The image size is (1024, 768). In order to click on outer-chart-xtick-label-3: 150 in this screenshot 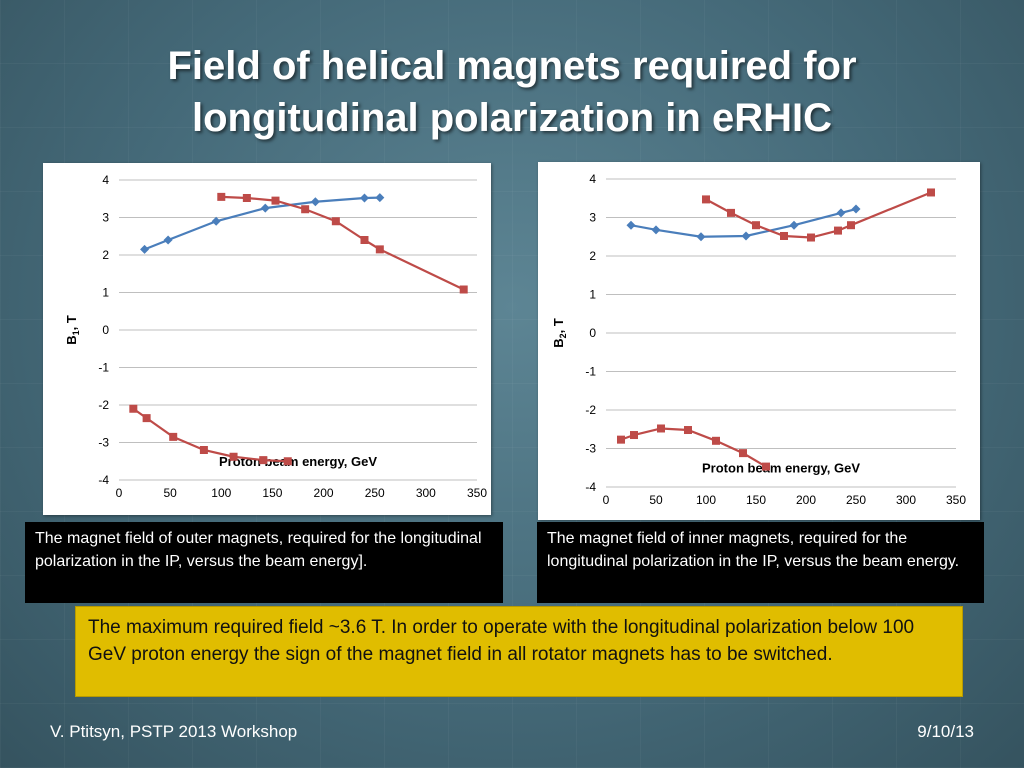, I will do `click(272, 493)`.